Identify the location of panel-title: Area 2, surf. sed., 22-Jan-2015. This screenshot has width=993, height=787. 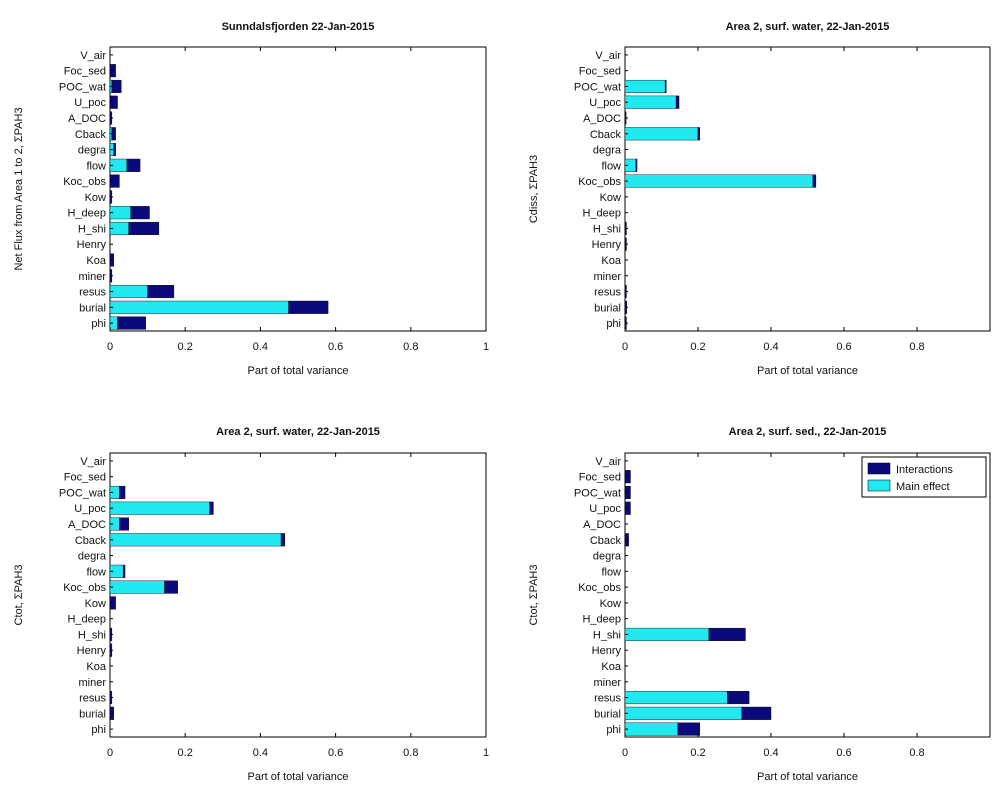
(808, 432).